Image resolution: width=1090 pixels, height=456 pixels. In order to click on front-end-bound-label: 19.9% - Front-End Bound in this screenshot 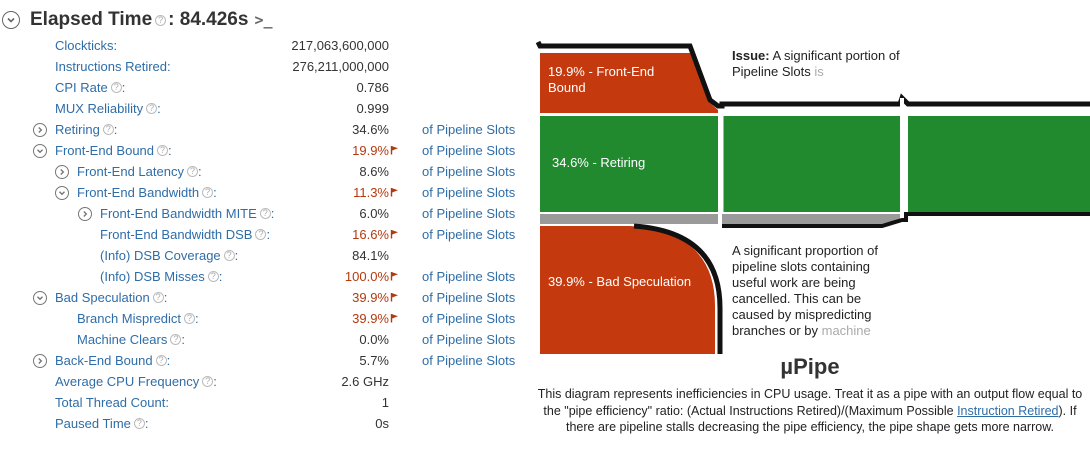, I will do `click(601, 79)`.